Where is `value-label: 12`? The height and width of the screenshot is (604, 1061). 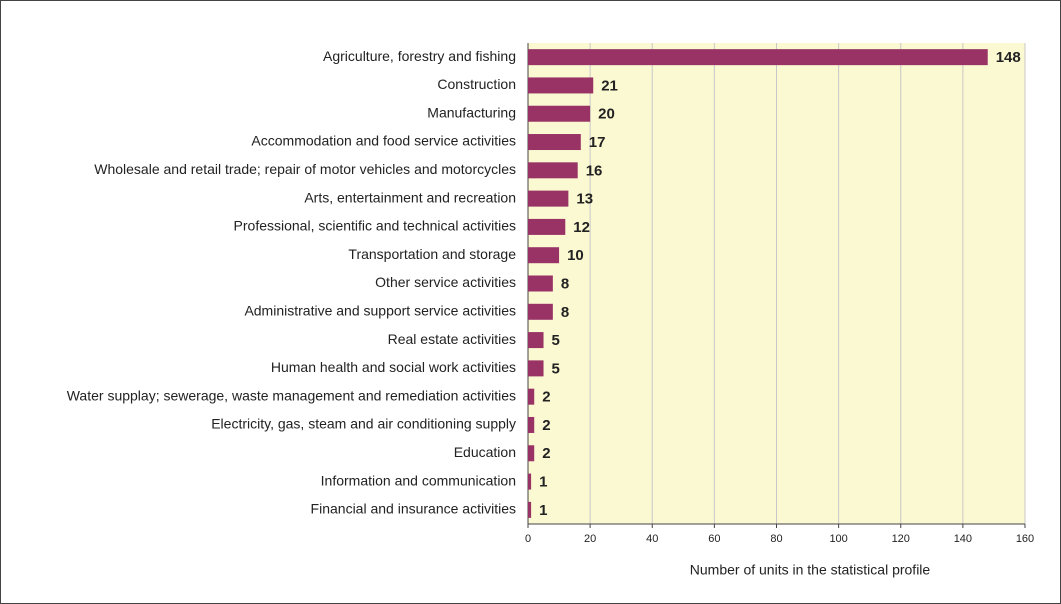 value-label: 12 is located at coordinates (581, 227).